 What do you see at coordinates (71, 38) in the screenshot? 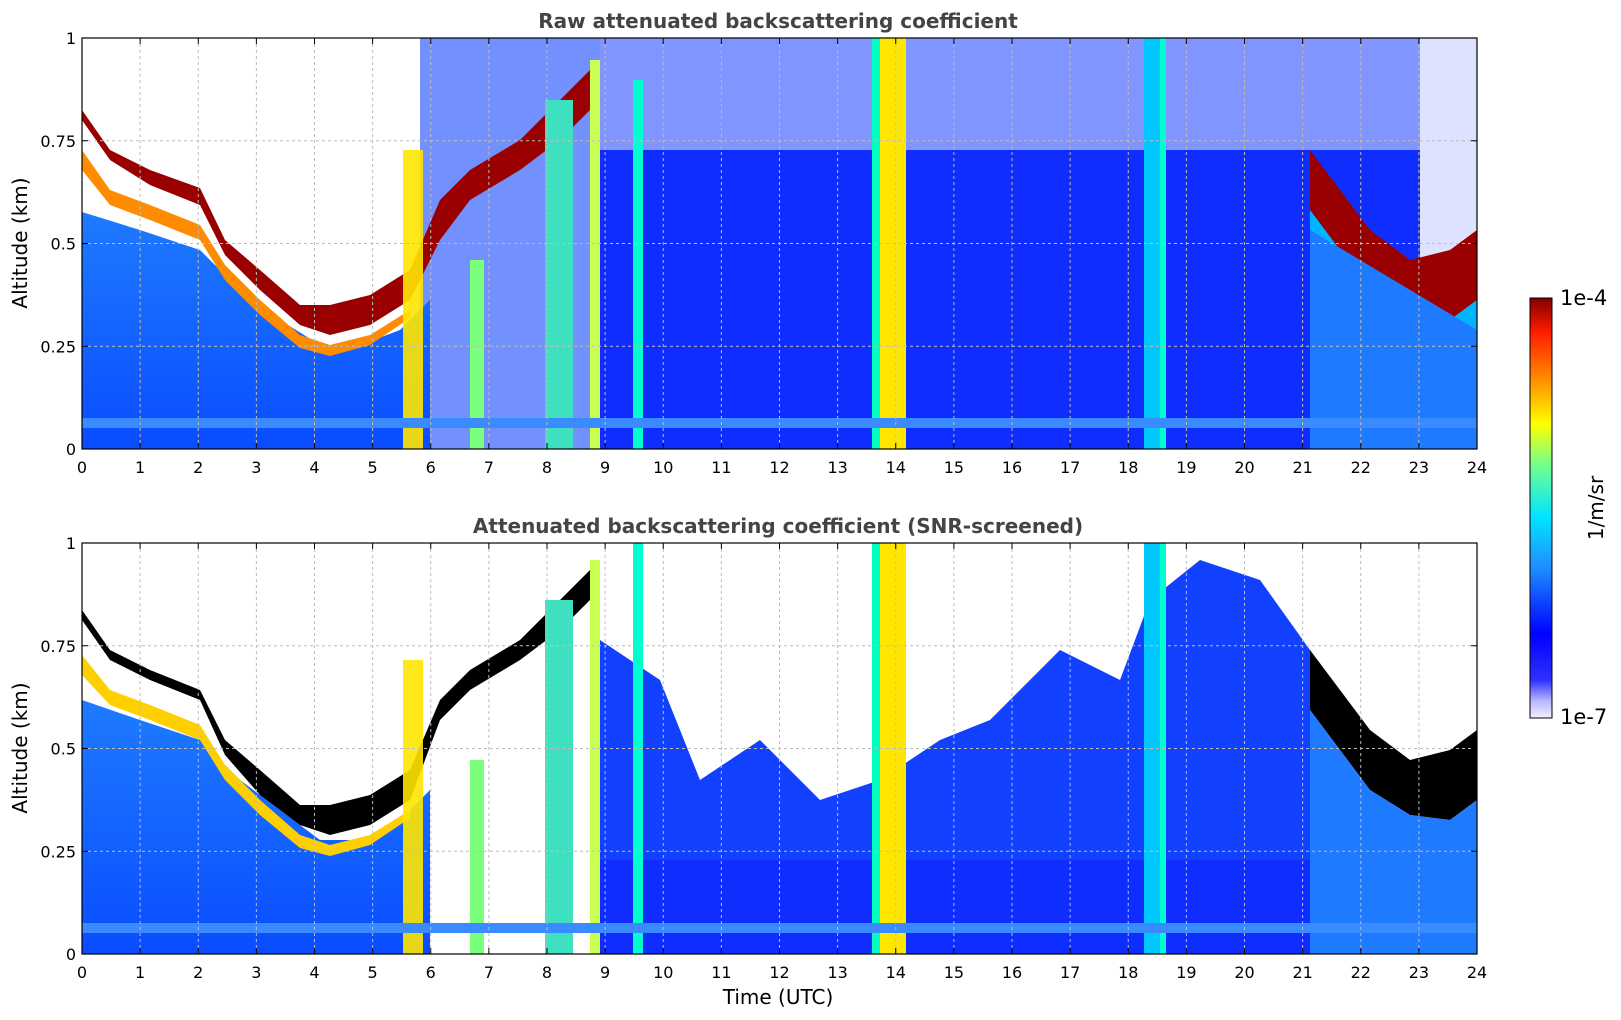
I see `raw-y-tick-label: 1` at bounding box center [71, 38].